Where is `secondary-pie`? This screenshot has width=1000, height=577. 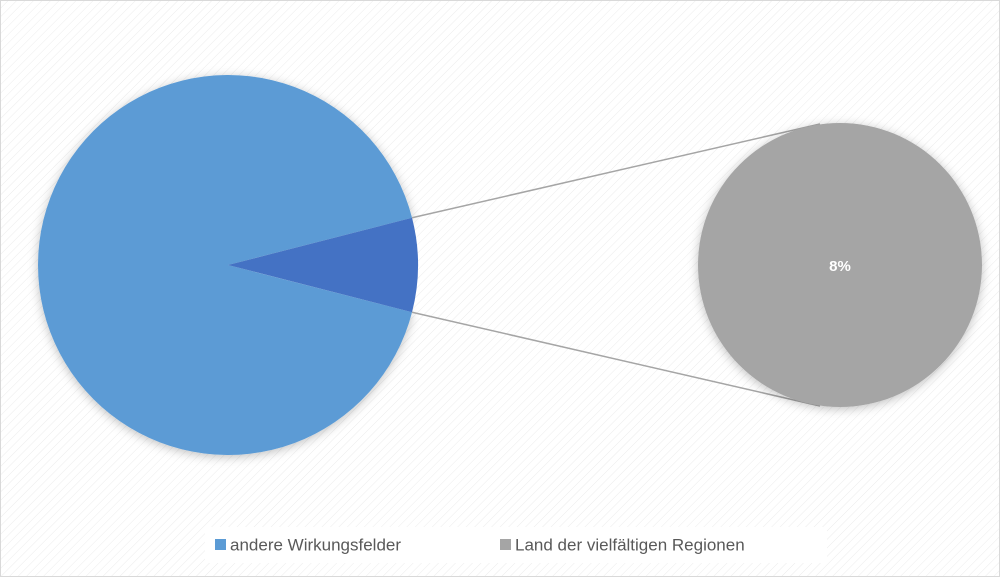
secondary-pie is located at coordinates (840, 265).